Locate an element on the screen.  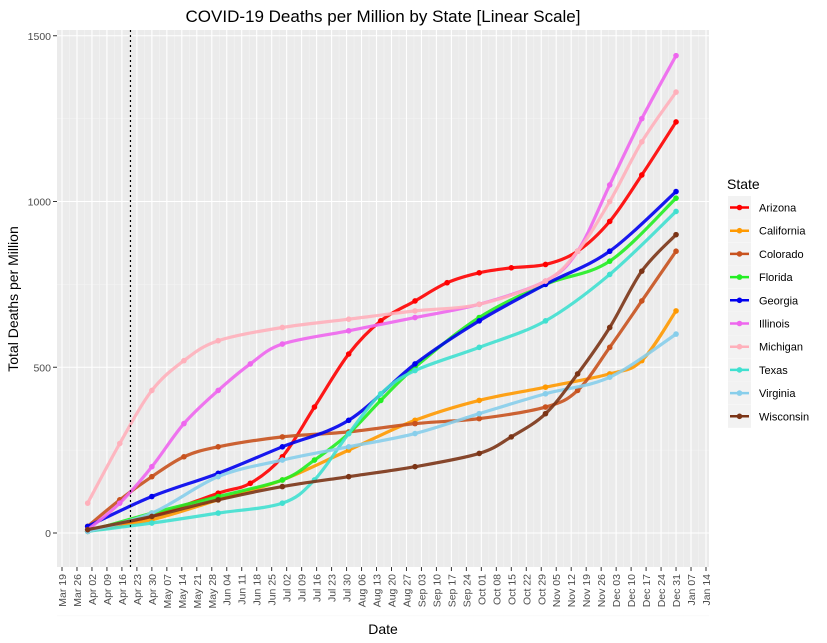
x-tick-label: Apr 23 is located at coordinates (138, 589).